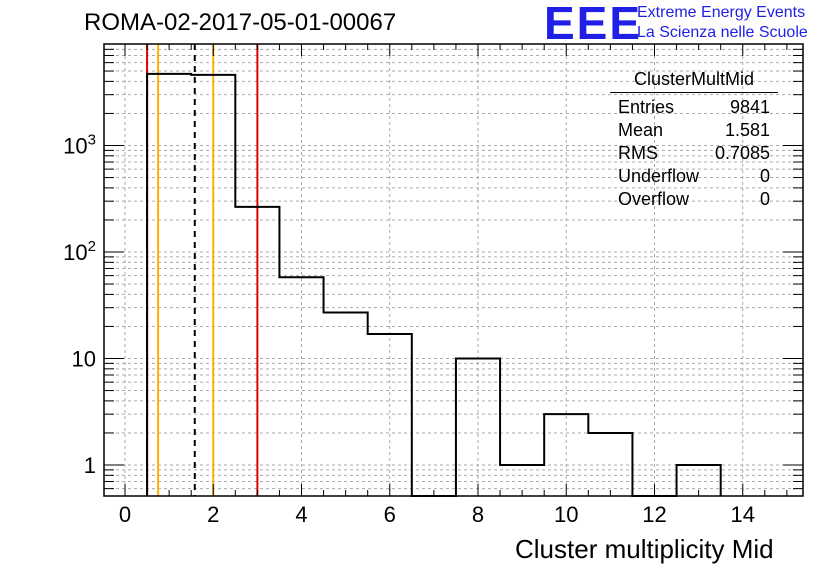  I want to click on logo-mark: EEE, so click(593, 24).